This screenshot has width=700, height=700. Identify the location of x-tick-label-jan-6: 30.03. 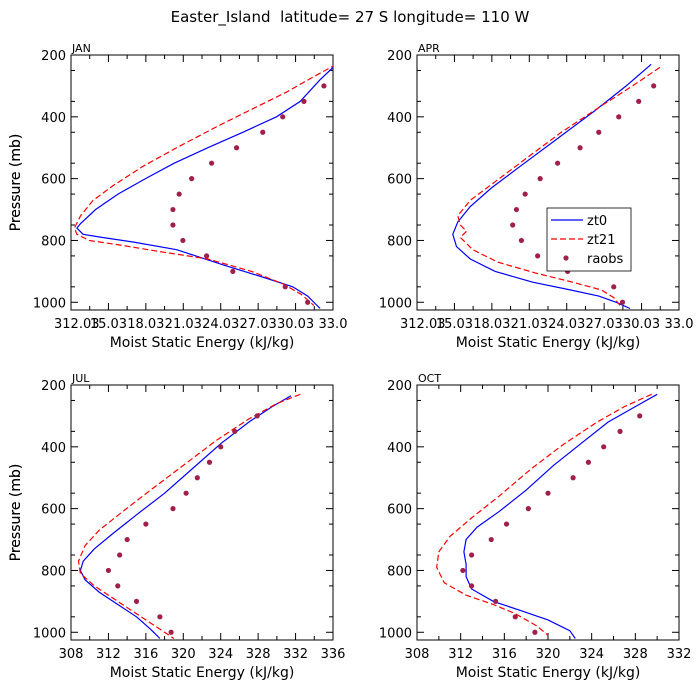
(295, 324).